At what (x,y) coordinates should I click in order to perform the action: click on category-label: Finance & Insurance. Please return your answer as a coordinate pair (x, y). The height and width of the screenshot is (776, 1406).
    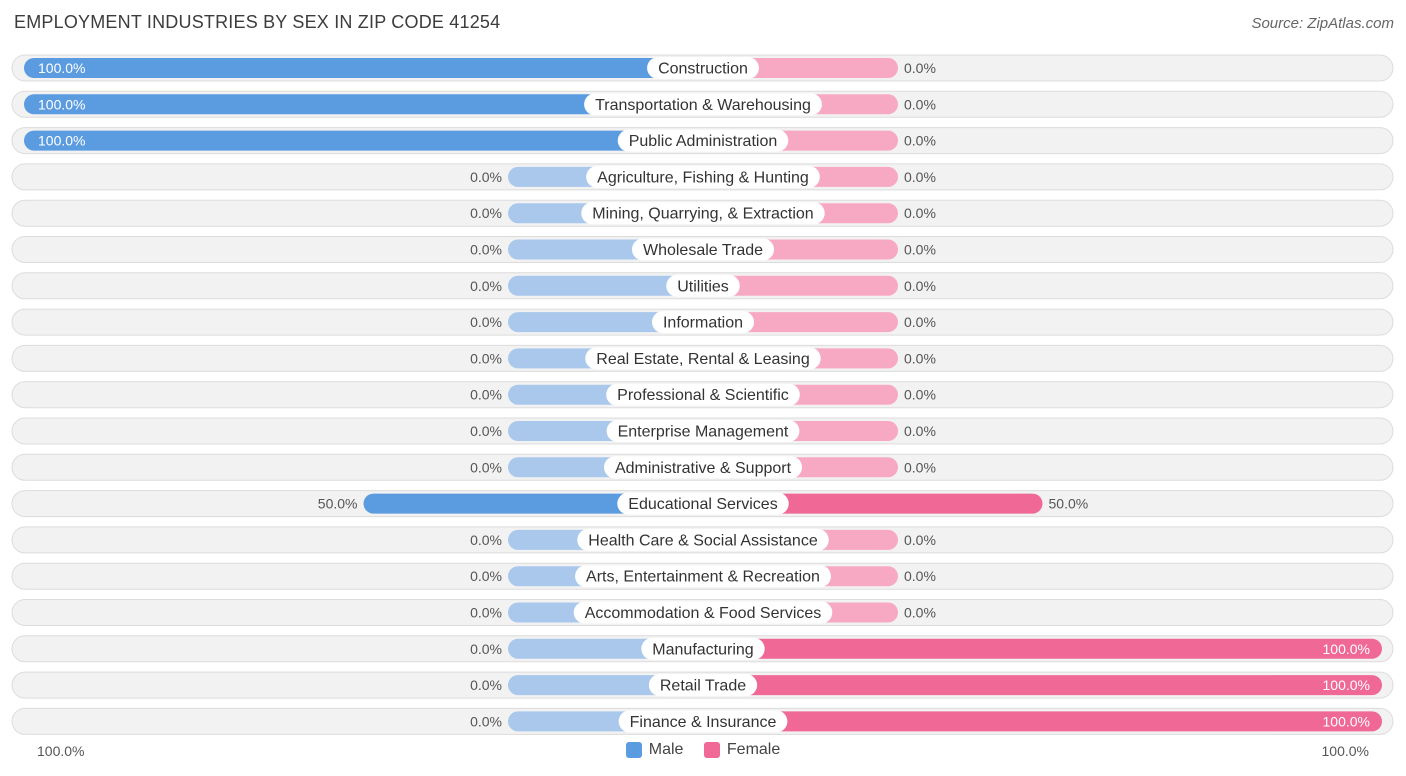
    Looking at the image, I should click on (703, 722).